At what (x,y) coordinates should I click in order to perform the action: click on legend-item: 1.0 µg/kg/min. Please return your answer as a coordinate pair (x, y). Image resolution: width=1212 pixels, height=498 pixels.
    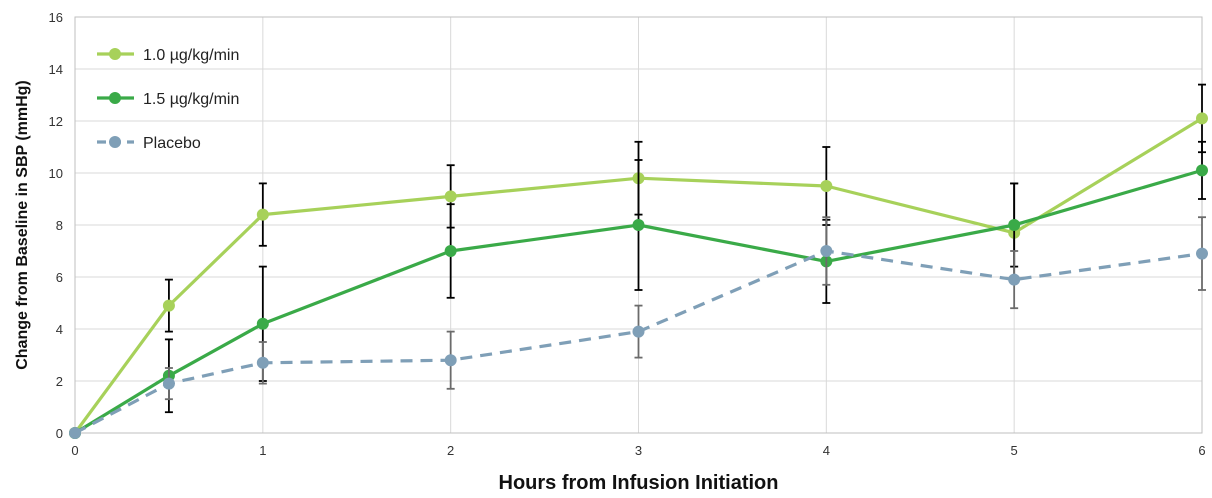
    Looking at the image, I should click on (168, 55).